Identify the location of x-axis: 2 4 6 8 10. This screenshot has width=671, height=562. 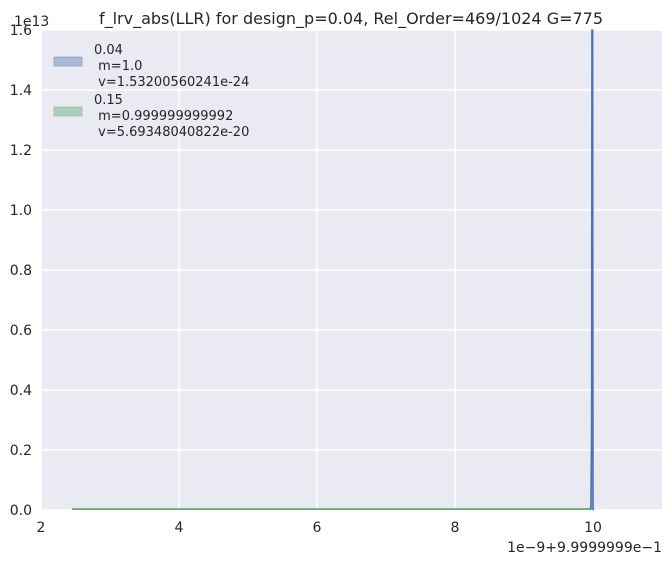
(319, 528).